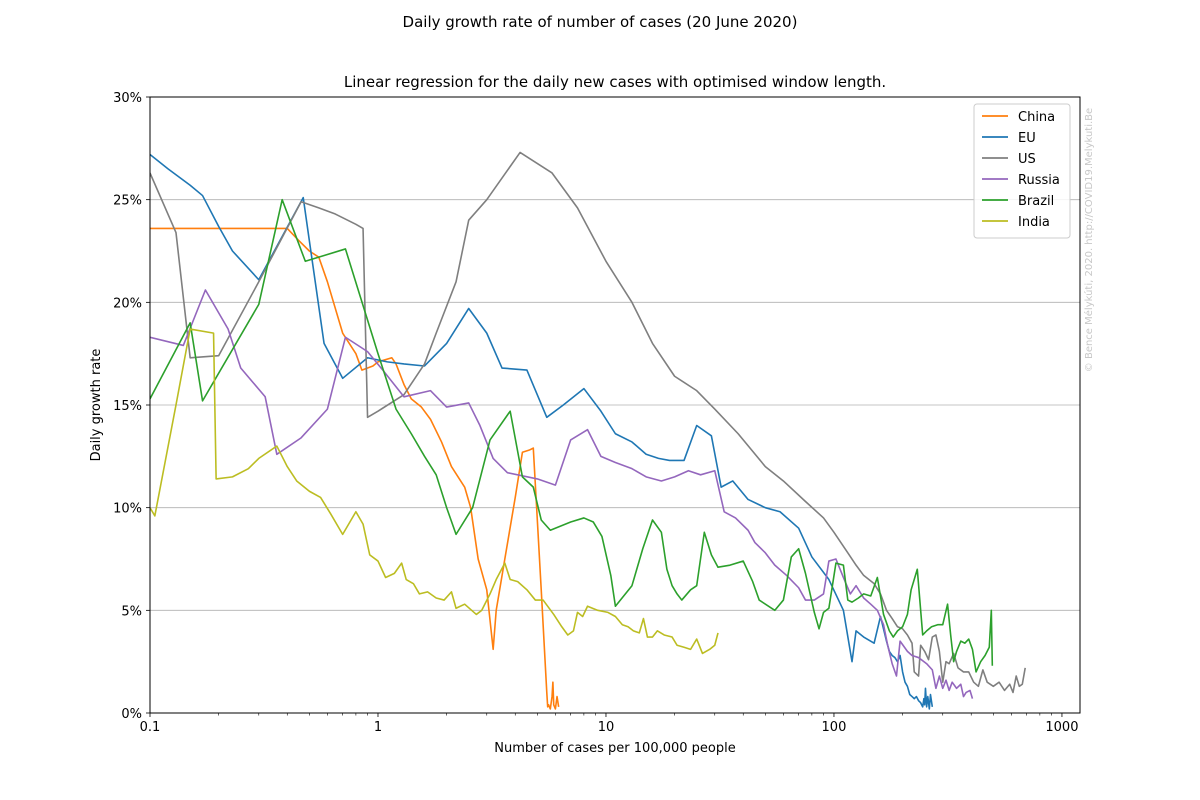 Image resolution: width=1200 pixels, height=800 pixels. Describe the element at coordinates (1022, 171) in the screenshot. I see `legend: China EU US Russia Brazil India` at that location.